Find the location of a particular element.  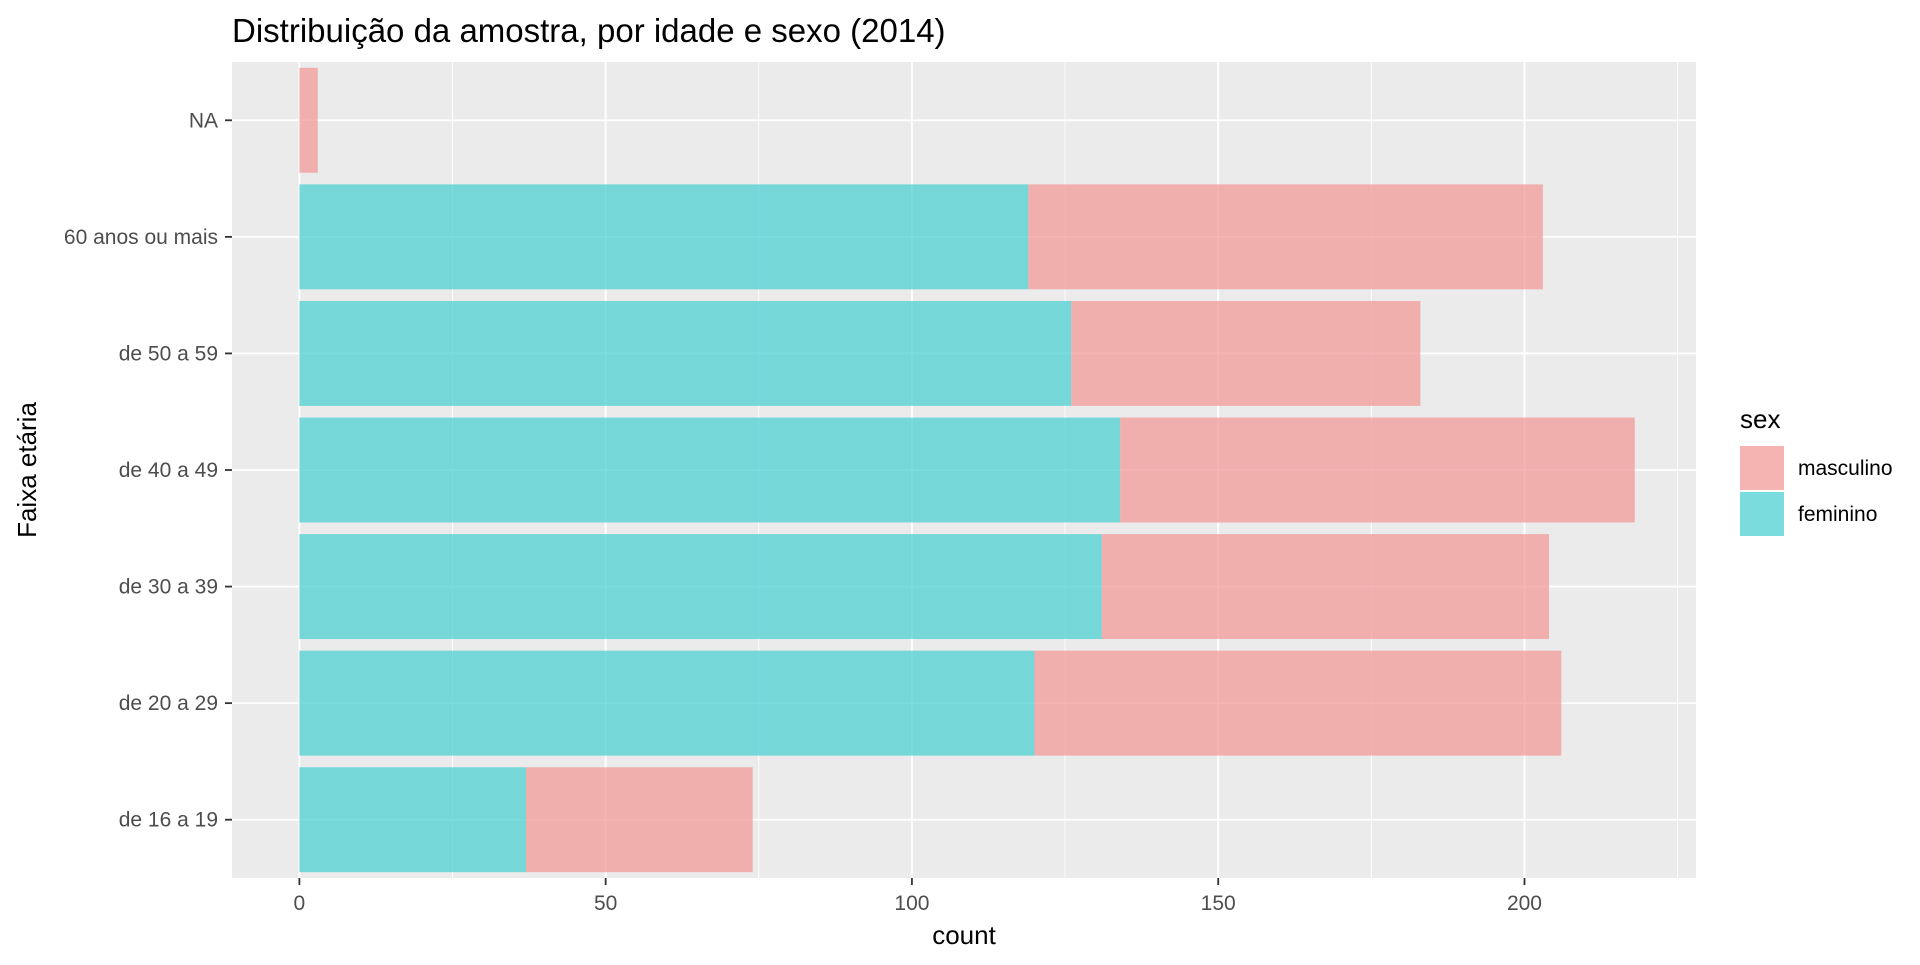

legend-title: sex is located at coordinates (1760, 419).